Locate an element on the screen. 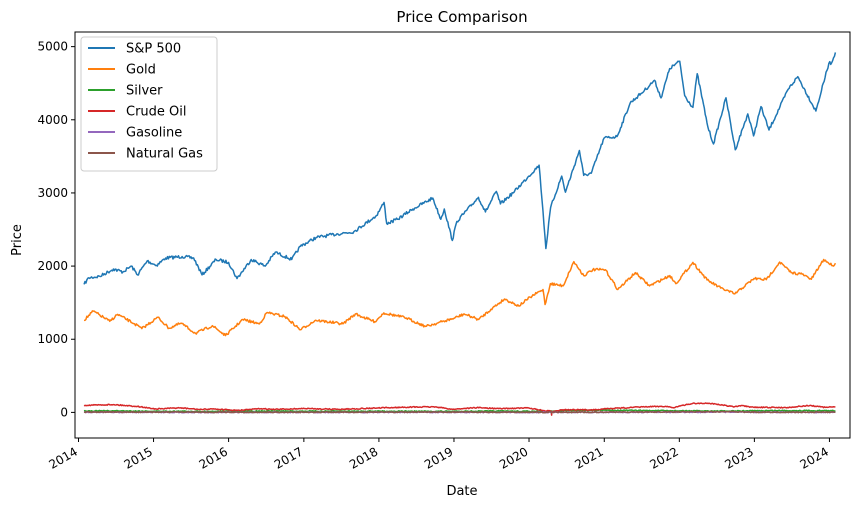 This screenshot has height=507, width=859. y-tick-label: 4000 is located at coordinates (52, 120).